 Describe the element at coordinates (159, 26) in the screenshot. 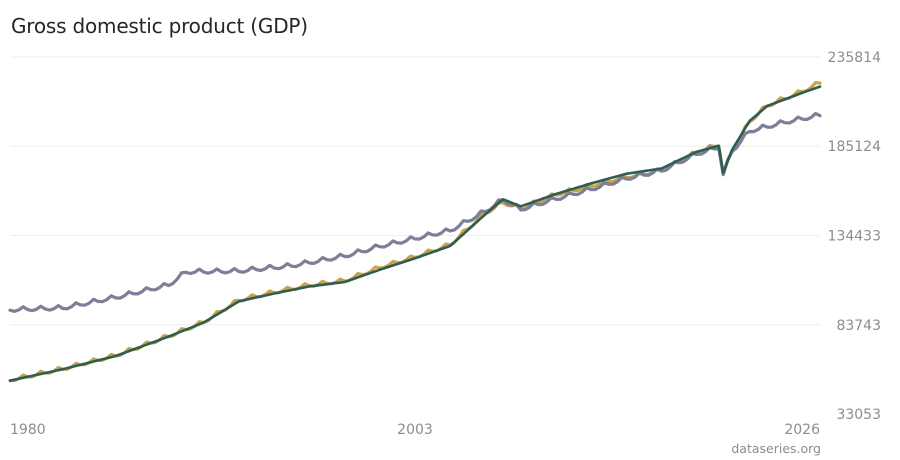

I see `chart-title: Gross domestic product (GDP)` at that location.